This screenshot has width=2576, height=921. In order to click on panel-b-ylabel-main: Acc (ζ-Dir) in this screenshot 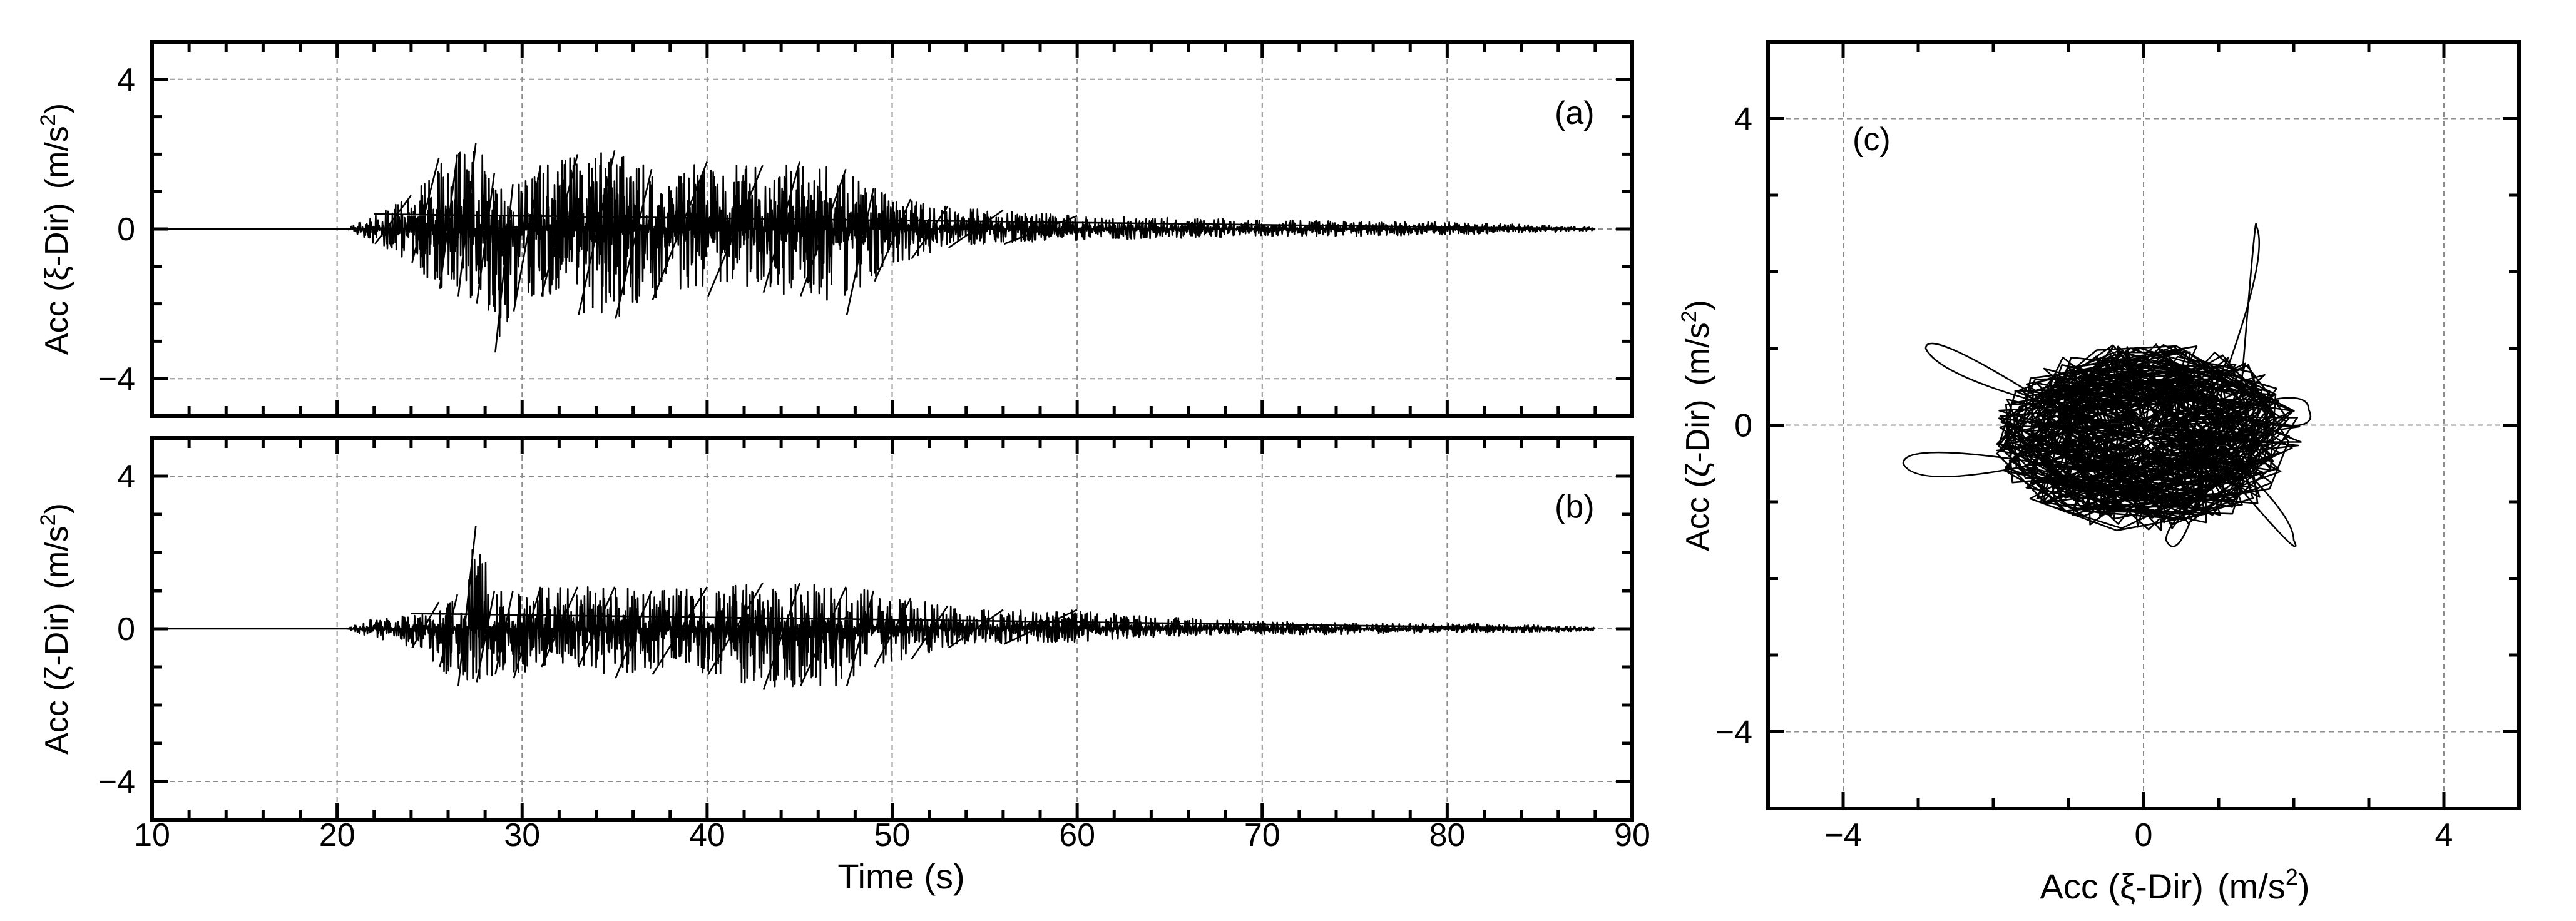, I will do `click(57, 678)`.